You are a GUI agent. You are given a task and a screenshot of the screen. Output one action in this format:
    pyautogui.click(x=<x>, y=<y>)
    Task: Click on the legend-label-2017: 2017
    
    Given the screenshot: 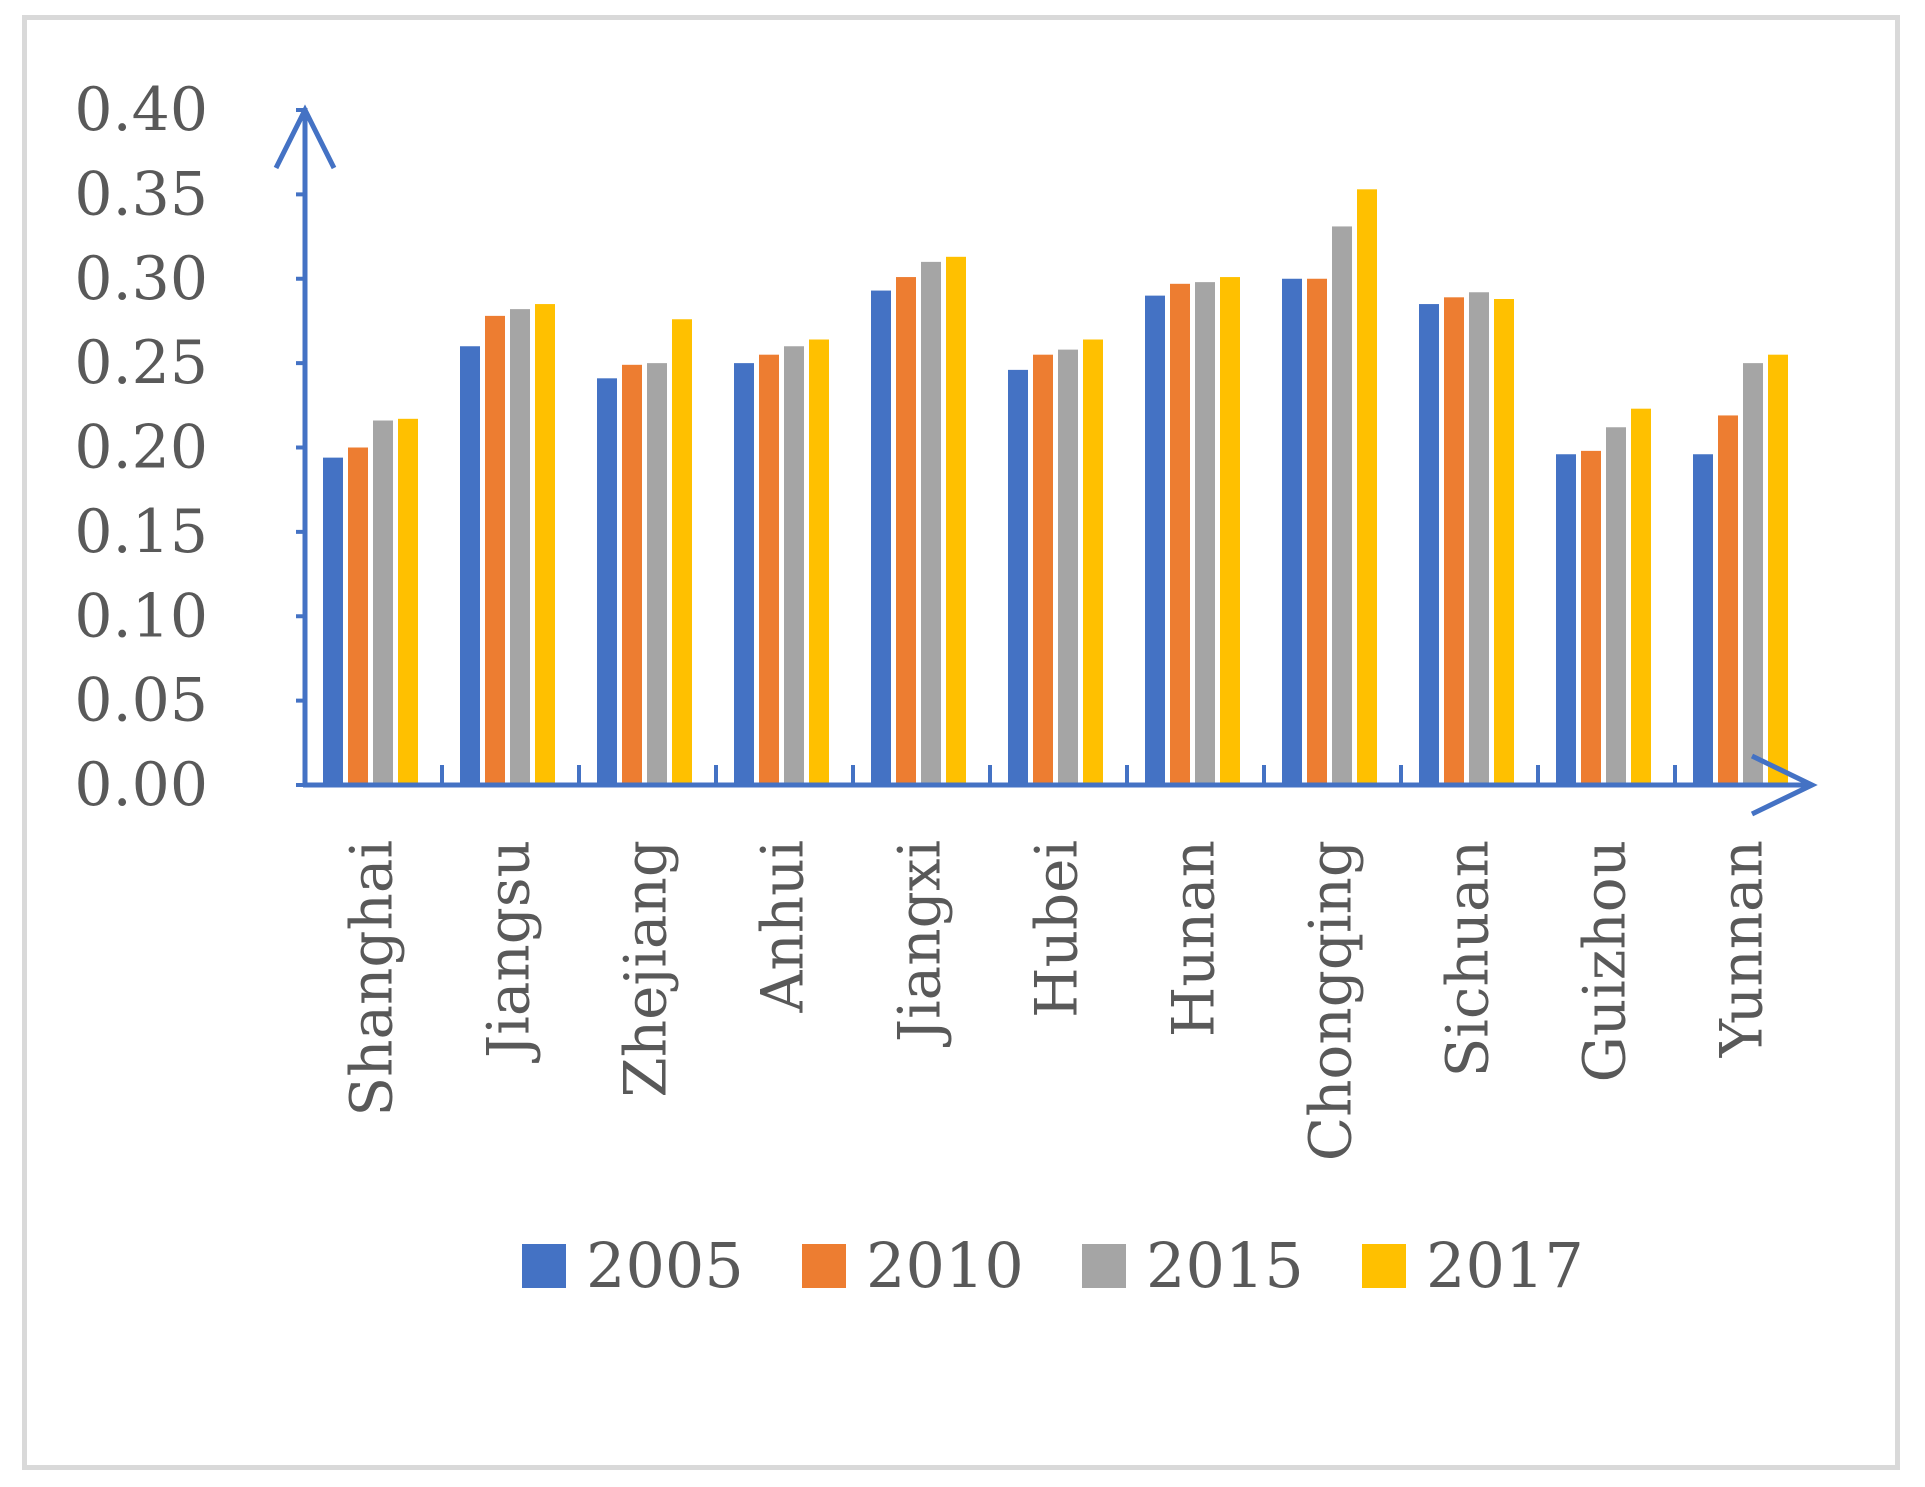 What is the action you would take?
    pyautogui.click(x=1505, y=1265)
    